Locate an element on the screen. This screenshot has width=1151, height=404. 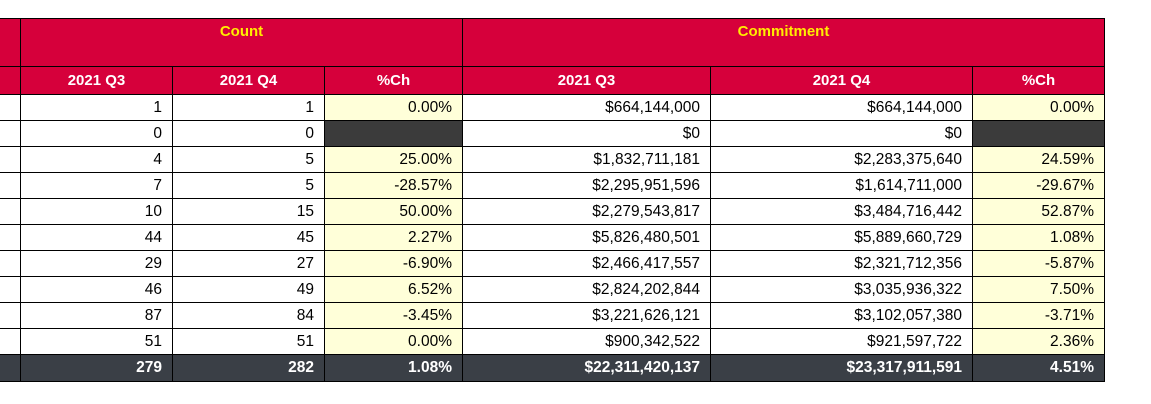
cell-count-pch is located at coordinates (393, 133).